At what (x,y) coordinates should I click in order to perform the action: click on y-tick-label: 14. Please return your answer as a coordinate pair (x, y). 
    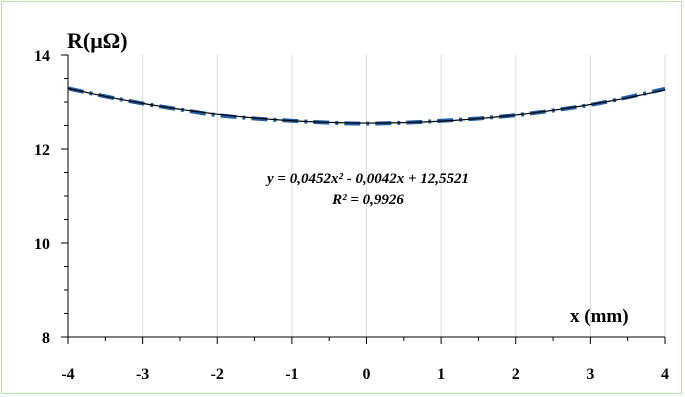
    Looking at the image, I should click on (42, 56).